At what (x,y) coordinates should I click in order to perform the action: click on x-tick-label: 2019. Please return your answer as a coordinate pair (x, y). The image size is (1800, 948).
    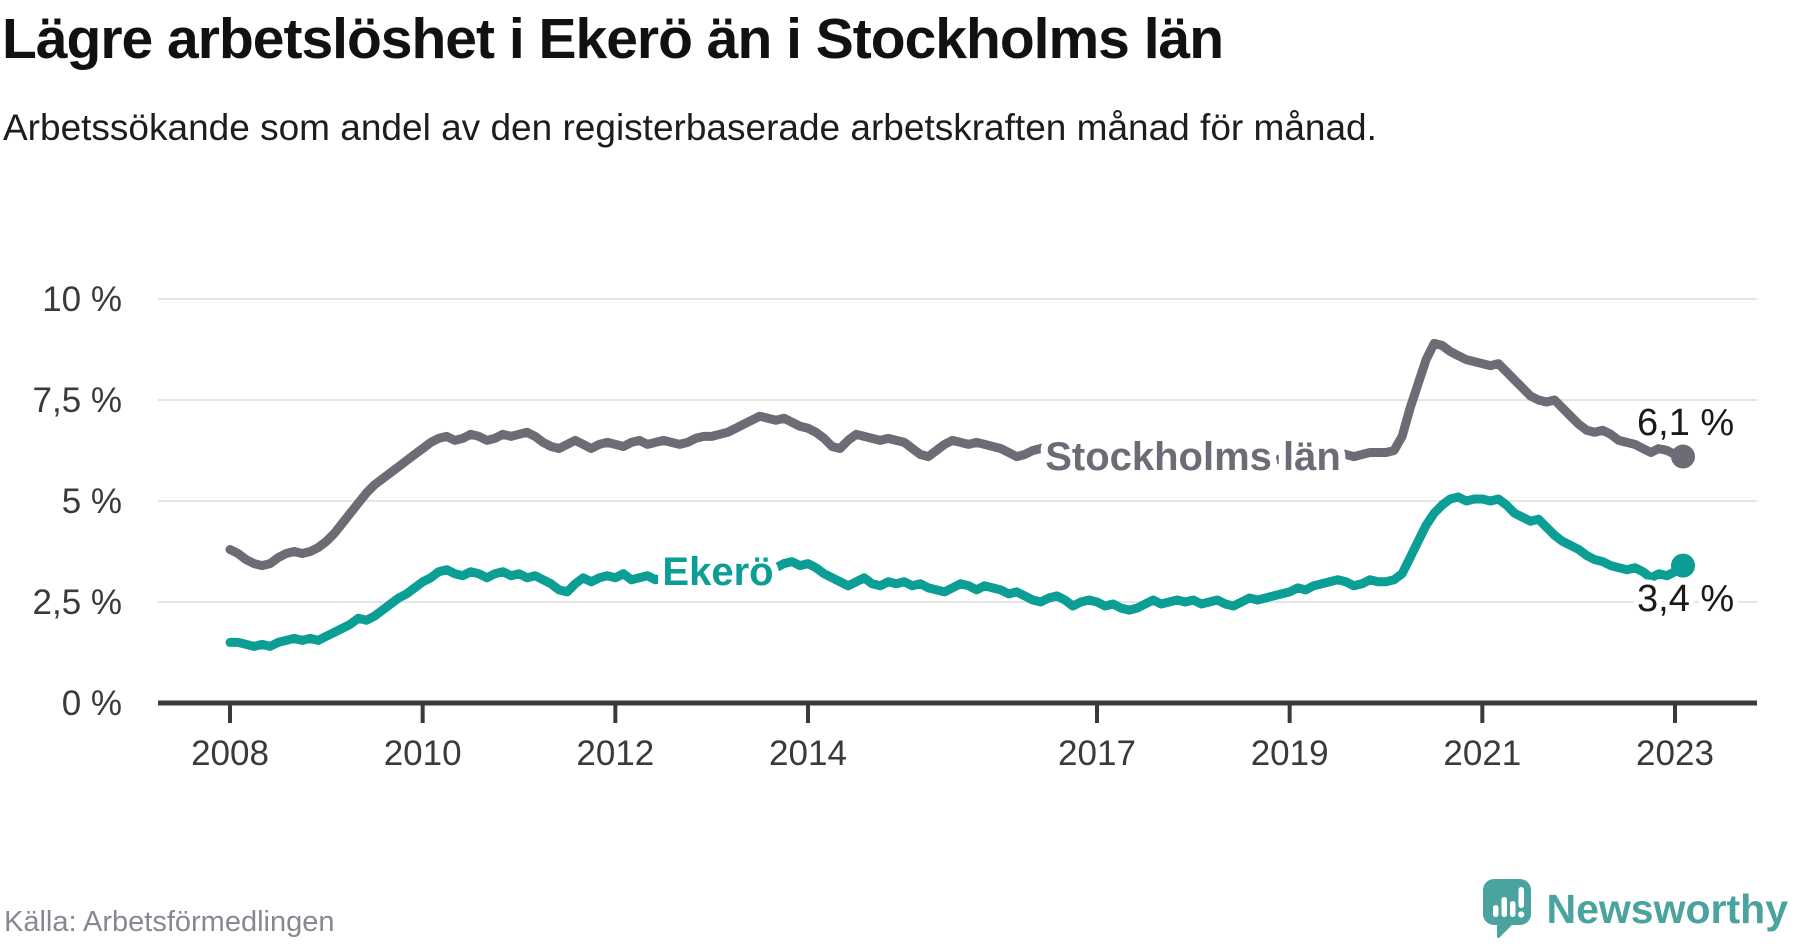
    Looking at the image, I should click on (1290, 753).